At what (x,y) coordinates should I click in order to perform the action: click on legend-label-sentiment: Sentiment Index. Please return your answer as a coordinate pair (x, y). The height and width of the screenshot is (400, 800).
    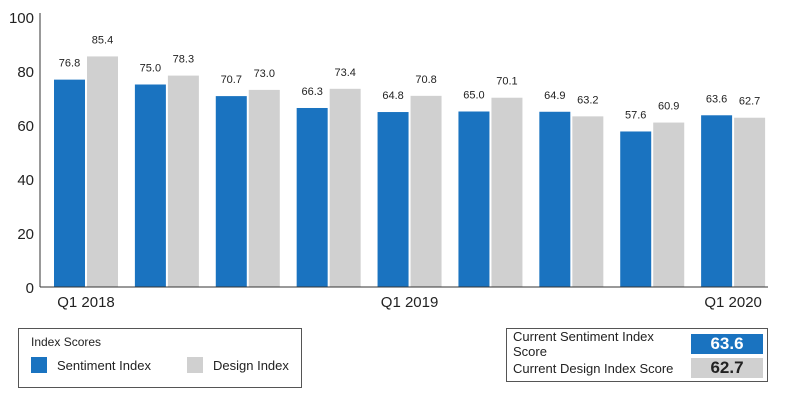
    Looking at the image, I should click on (104, 365).